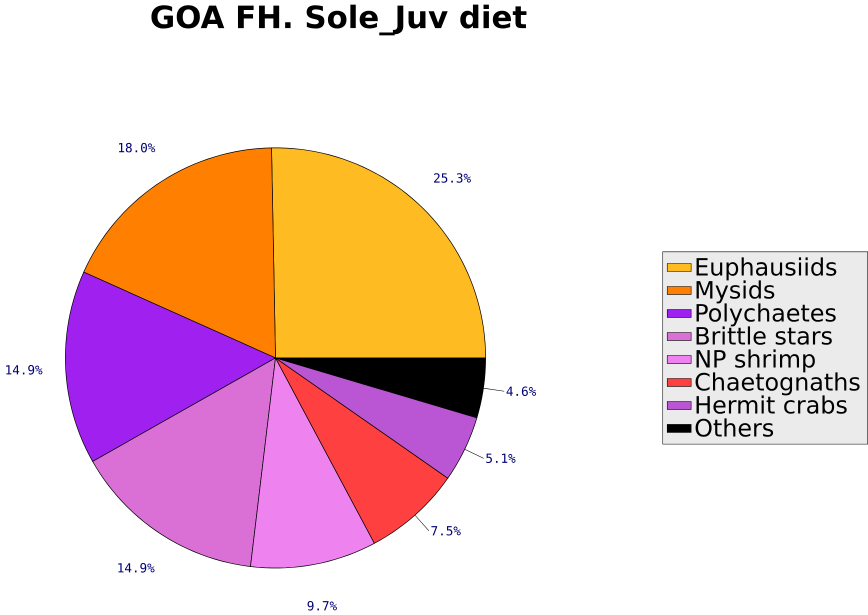 The width and height of the screenshot is (868, 615). I want to click on chart-title: GOA FH. Sole_Juv diet, so click(338, 20).